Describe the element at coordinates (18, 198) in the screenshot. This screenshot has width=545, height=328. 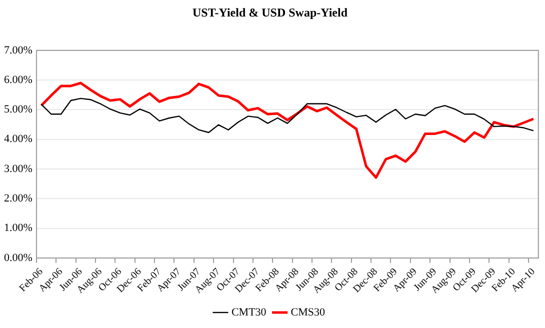
I see `y-tick-label: 2.00%` at that location.